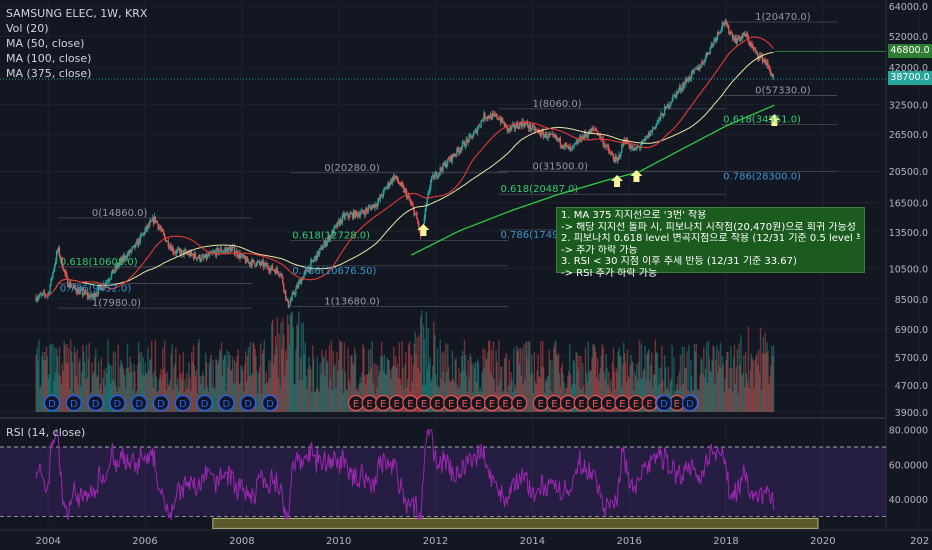 This screenshot has height=550, width=932. What do you see at coordinates (554, 404) in the screenshot?
I see `event-label: E` at bounding box center [554, 404].